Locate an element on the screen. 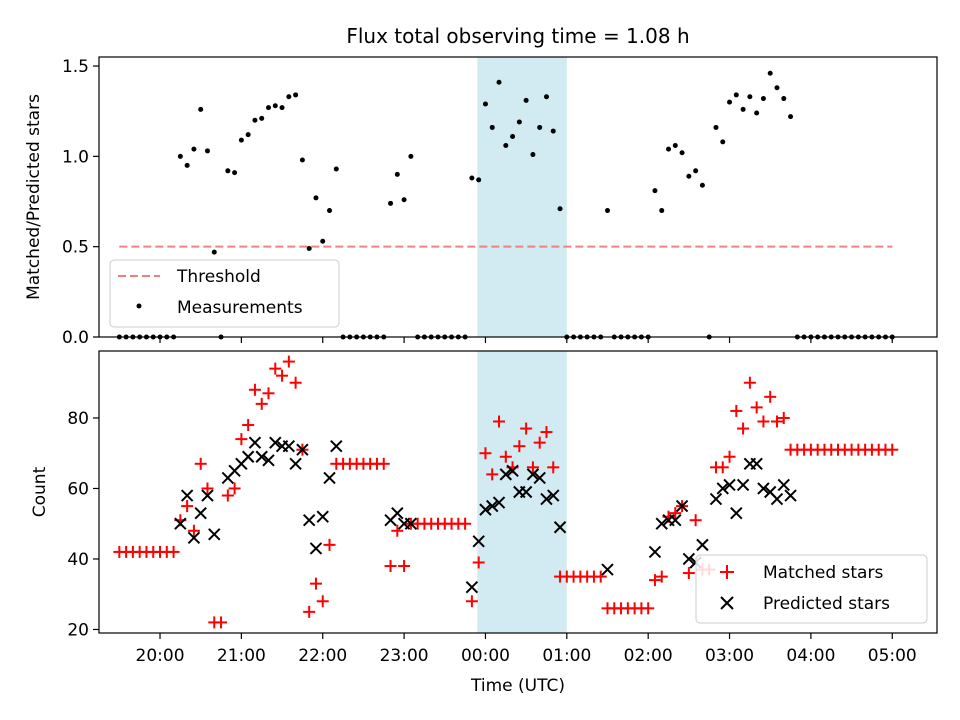 Image resolution: width=960 pixels, height=720 pixels. bottom-legend-box is located at coordinates (811, 589).